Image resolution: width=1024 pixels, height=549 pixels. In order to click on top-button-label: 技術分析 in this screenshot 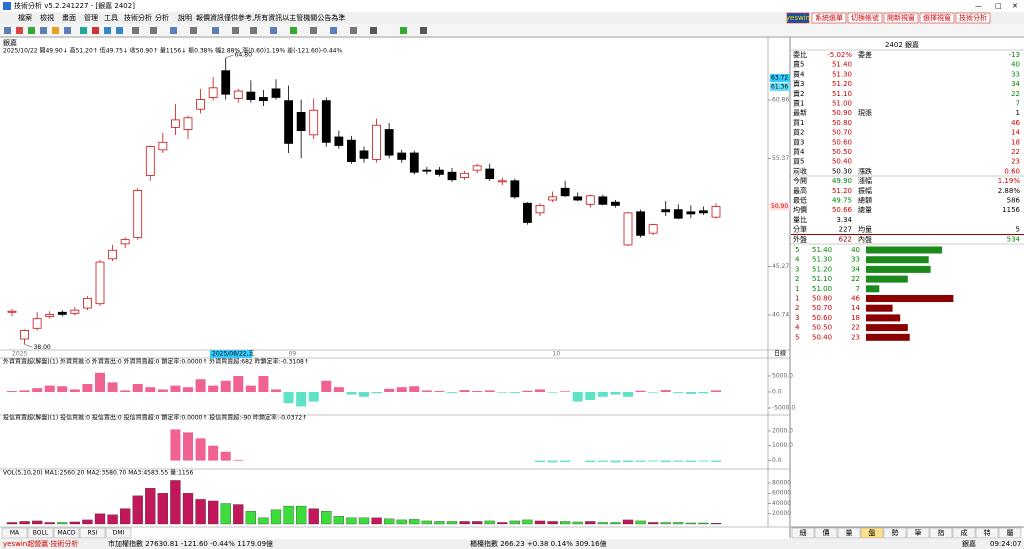, I will do `click(973, 17)`.